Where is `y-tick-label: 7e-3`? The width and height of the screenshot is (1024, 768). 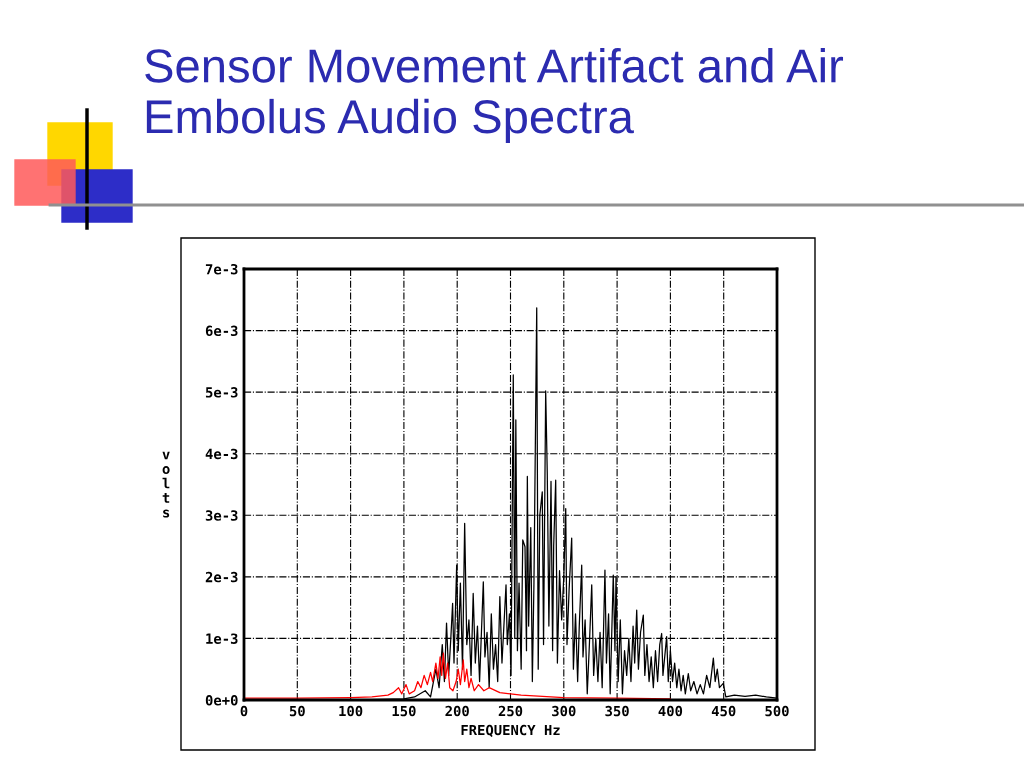 y-tick-label: 7e-3 is located at coordinates (221, 269).